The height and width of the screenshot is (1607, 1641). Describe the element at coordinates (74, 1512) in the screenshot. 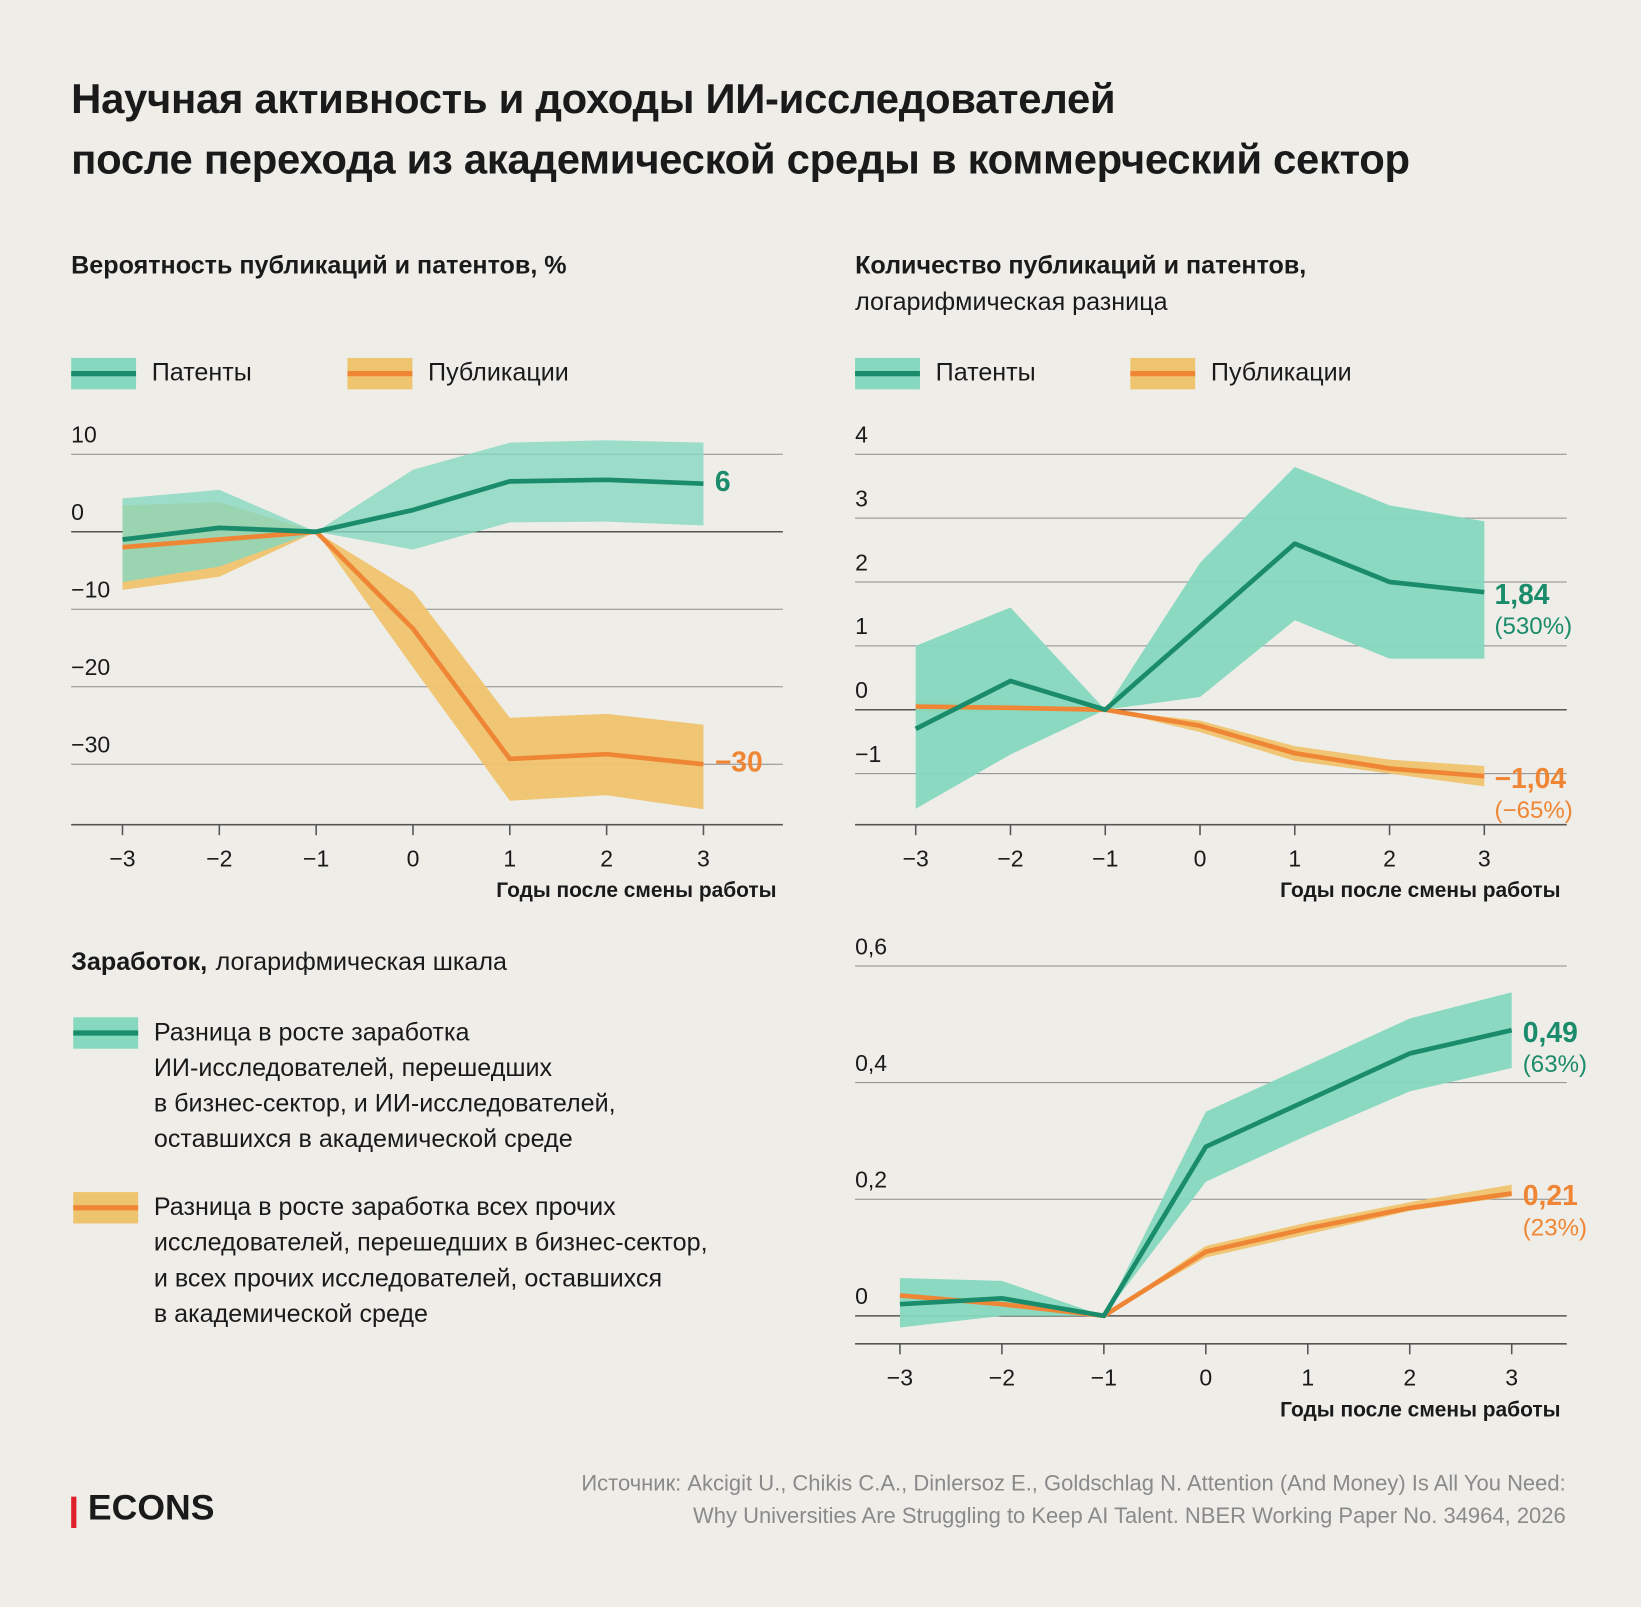

I see `logo-bar` at that location.